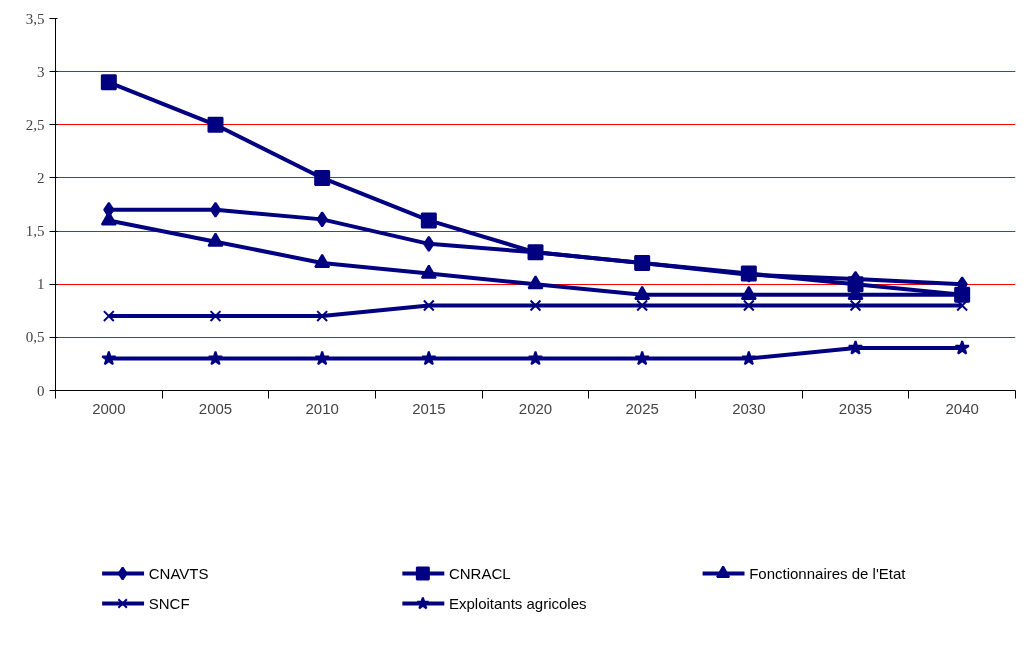 Image resolution: width=1035 pixels, height=648 pixels. Describe the element at coordinates (35, 18) in the screenshot. I see `y-tick-label: 3,5` at that location.